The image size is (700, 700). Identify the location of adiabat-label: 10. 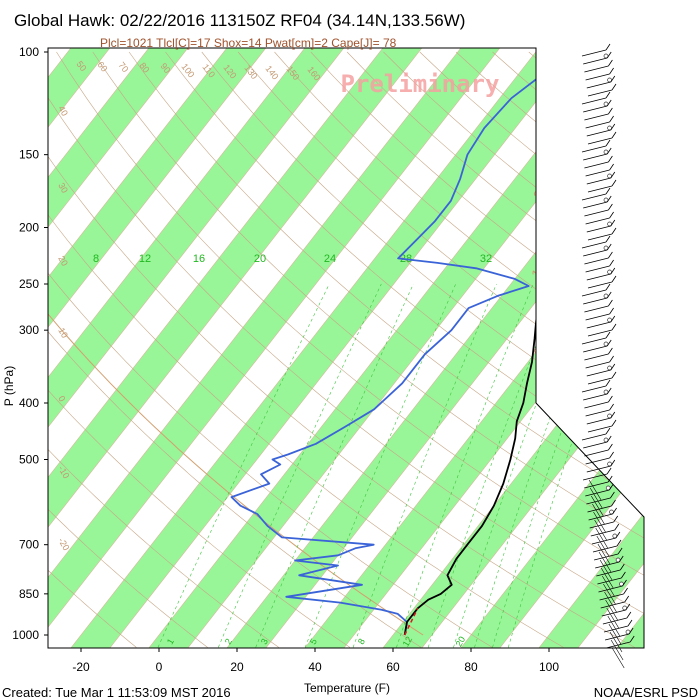
(63, 333).